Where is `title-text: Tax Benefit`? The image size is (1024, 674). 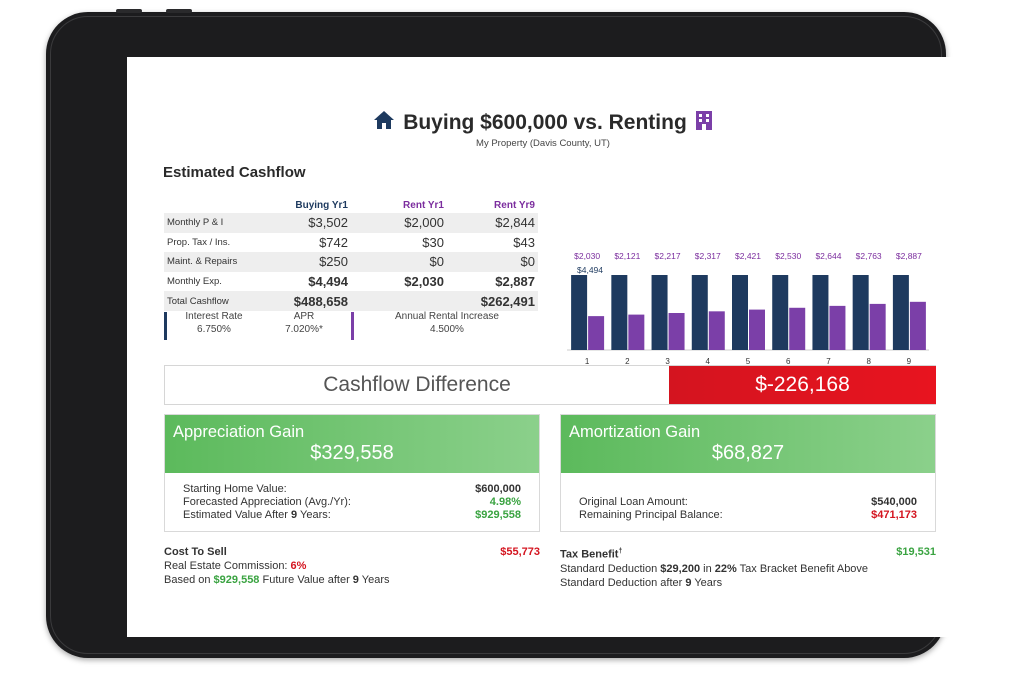
title-text: Tax Benefit is located at coordinates (589, 554).